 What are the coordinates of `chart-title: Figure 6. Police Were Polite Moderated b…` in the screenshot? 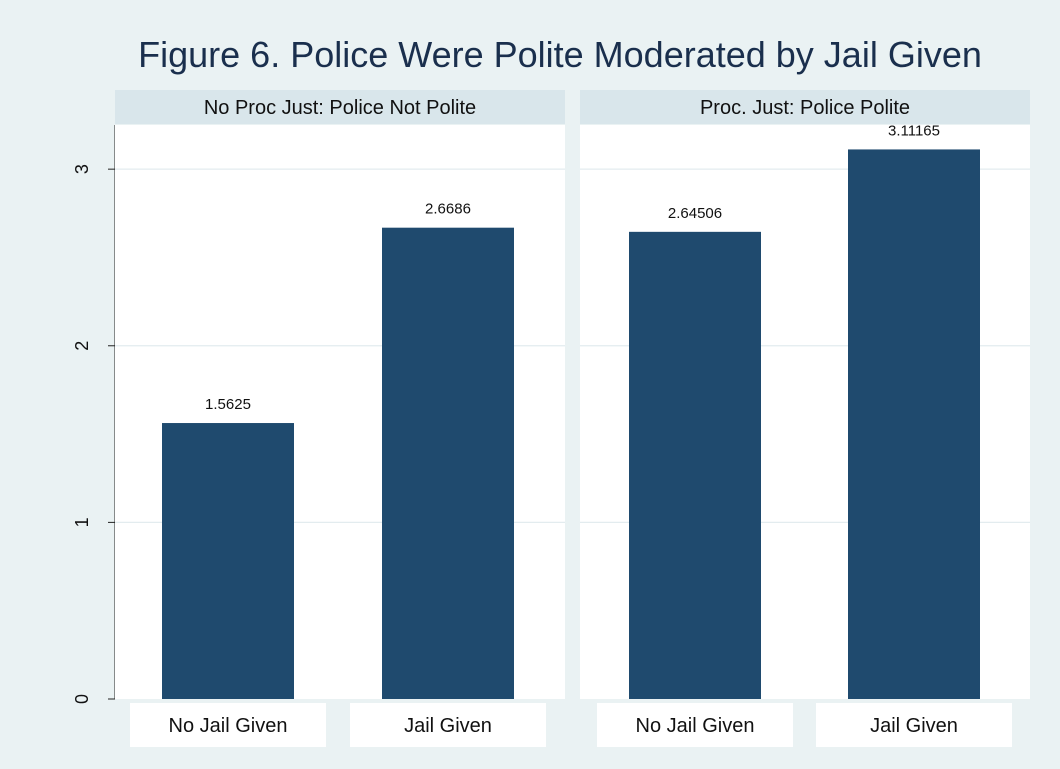 It's located at (560, 54).